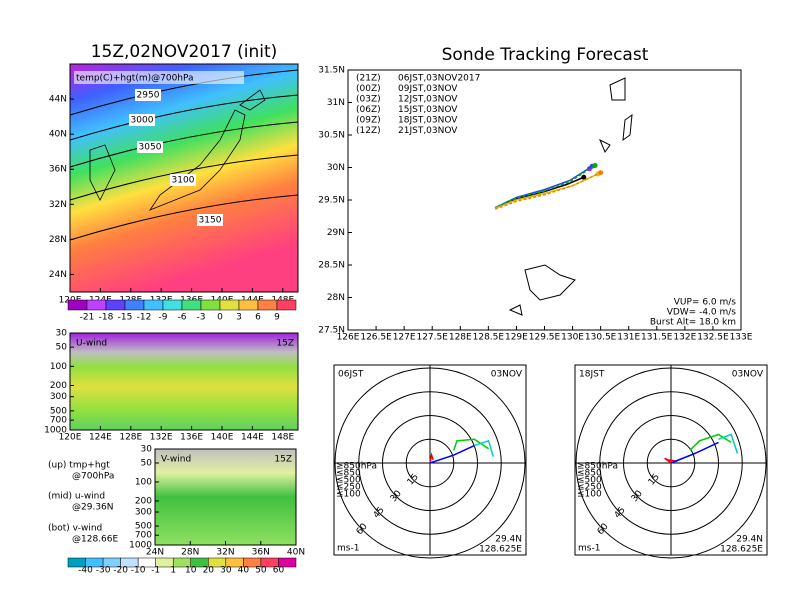 Image resolution: width=792 pixels, height=616 pixels. I want to click on x-tick-label: 28N, so click(190, 553).